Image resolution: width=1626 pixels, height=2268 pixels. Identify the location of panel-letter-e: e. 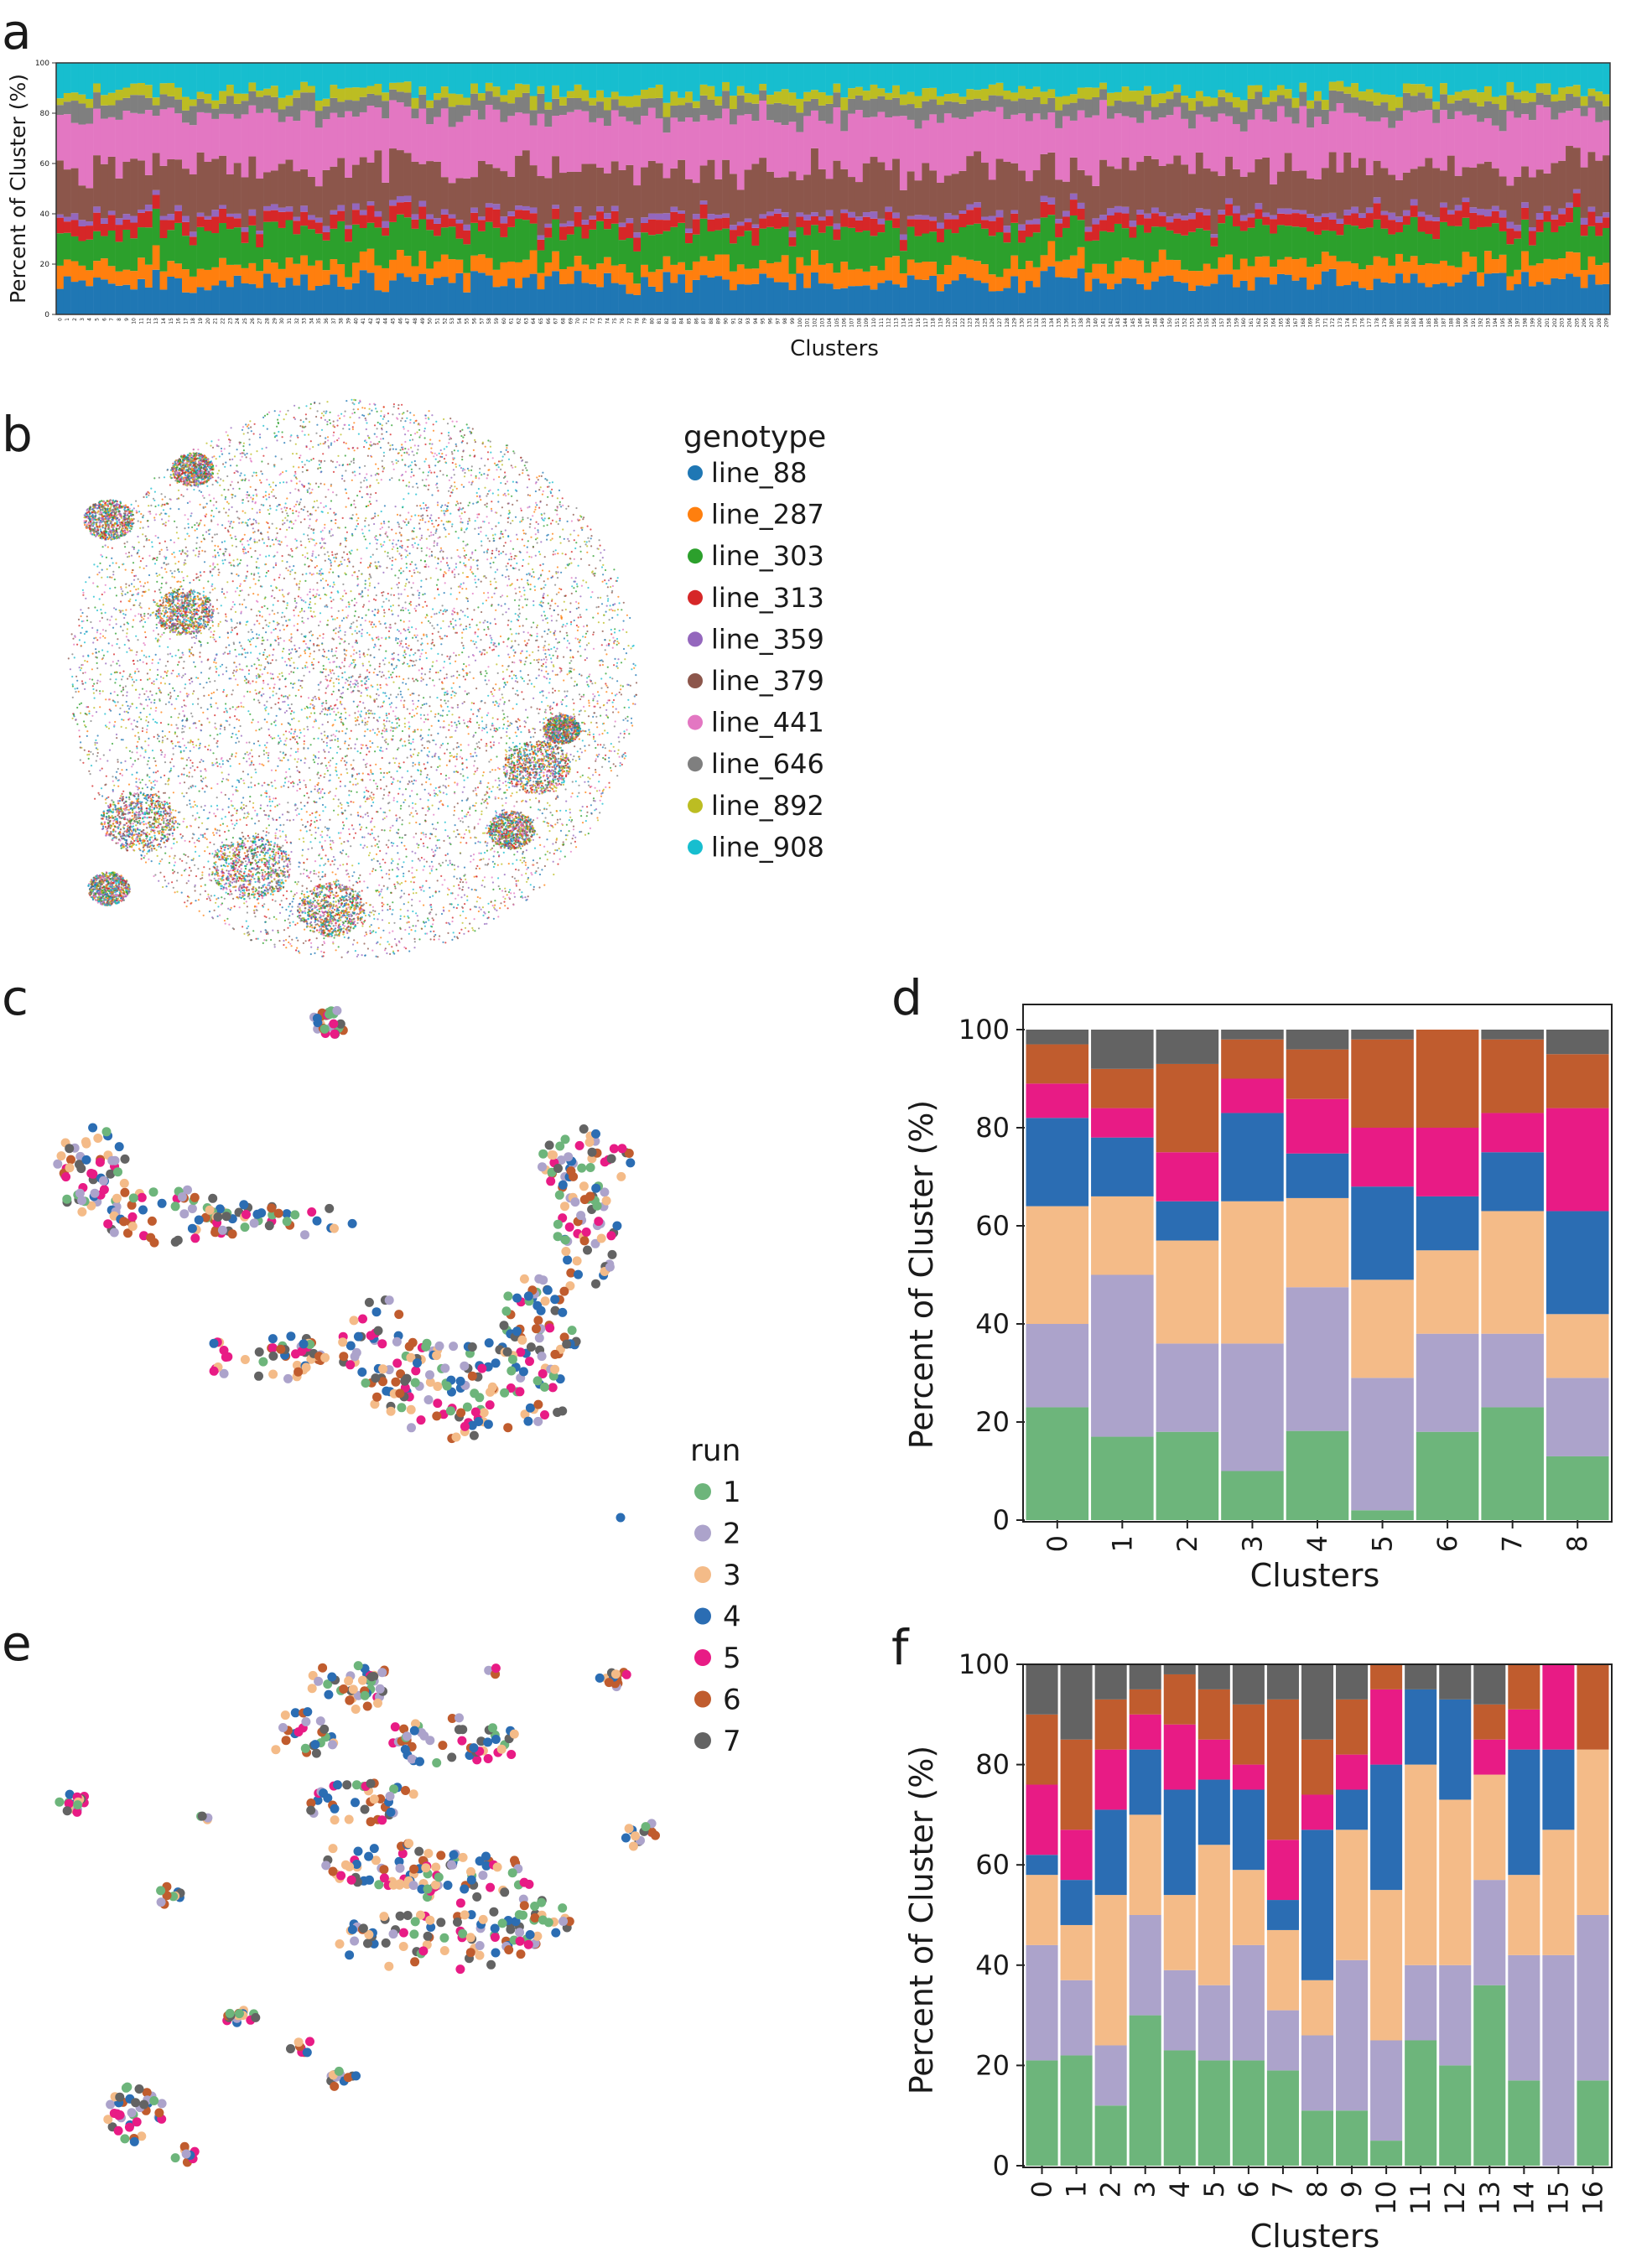
(17, 1643).